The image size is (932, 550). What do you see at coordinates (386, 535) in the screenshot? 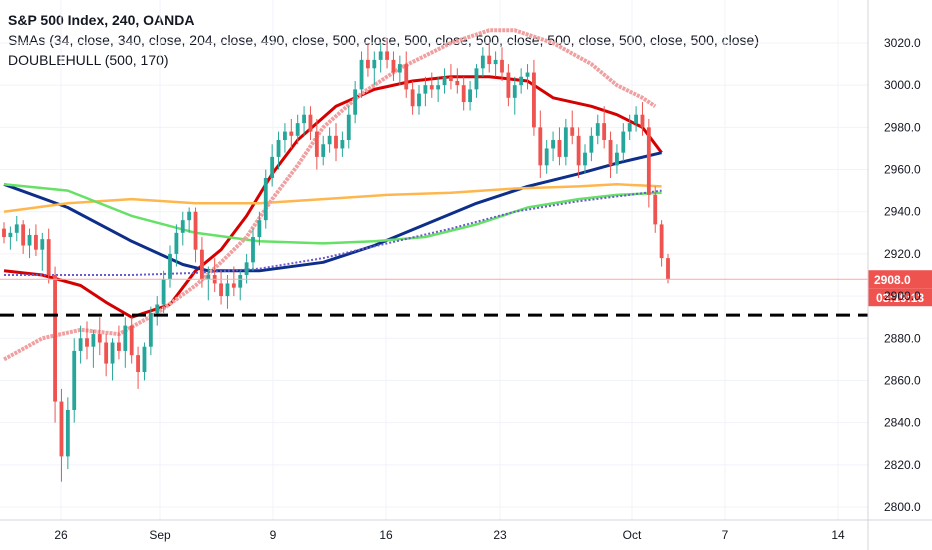
I see `x-tick-label: 16` at bounding box center [386, 535].